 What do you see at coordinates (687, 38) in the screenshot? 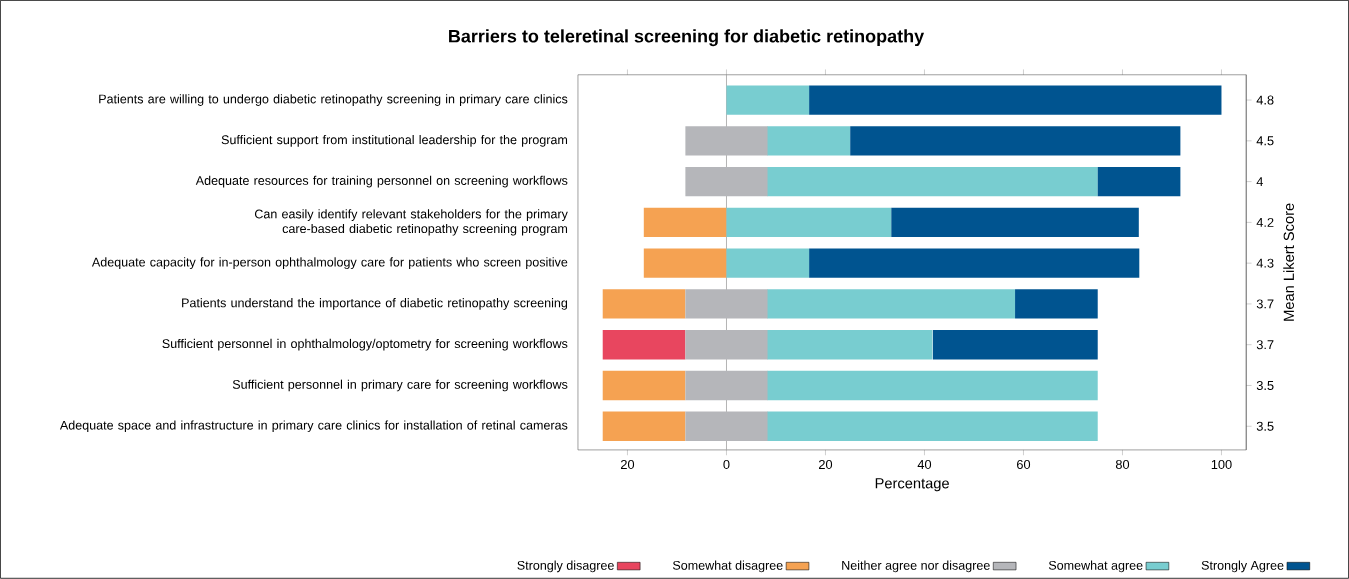
I see `chart-title: Barriers to teleretinal screening for diabetic retinopathy` at bounding box center [687, 38].